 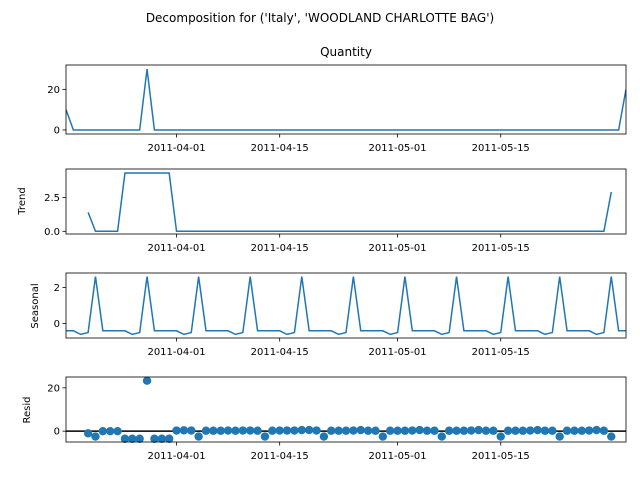 What do you see at coordinates (346, 99) in the screenshot?
I see `quantity-series-line` at bounding box center [346, 99].